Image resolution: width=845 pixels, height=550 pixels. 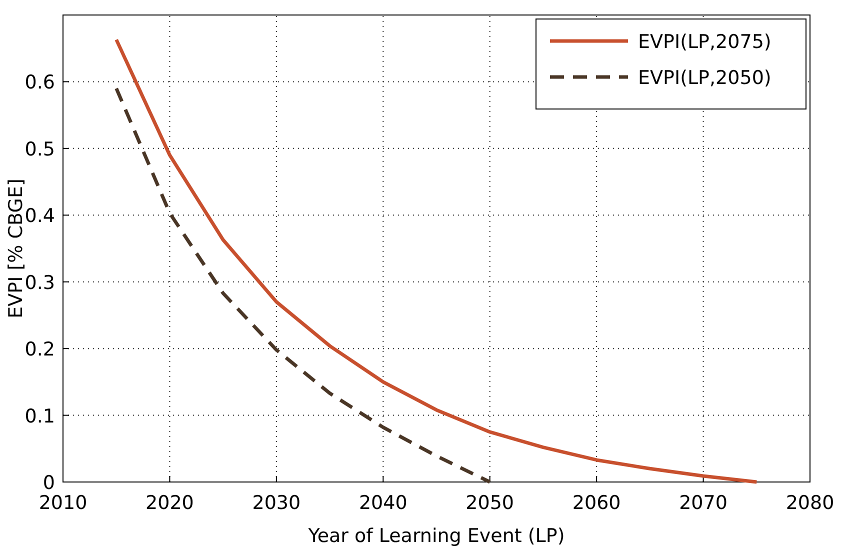 What do you see at coordinates (383, 503) in the screenshot?
I see `x-tick-label: 2040` at bounding box center [383, 503].